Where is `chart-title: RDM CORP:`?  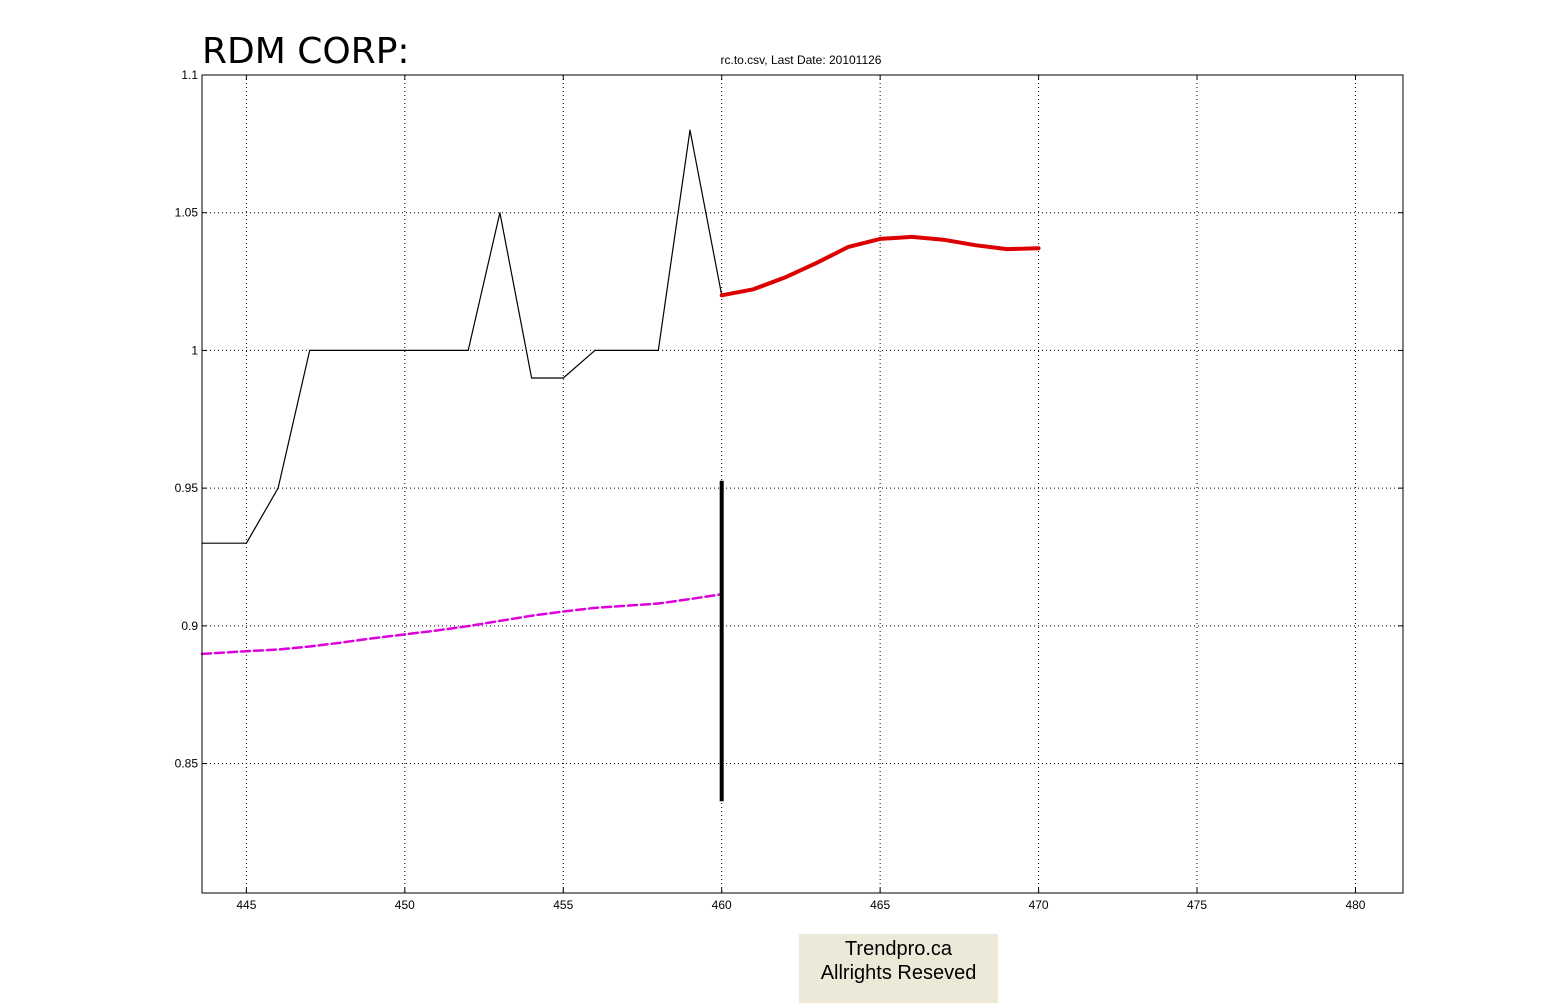 chart-title: RDM CORP: is located at coordinates (306, 51).